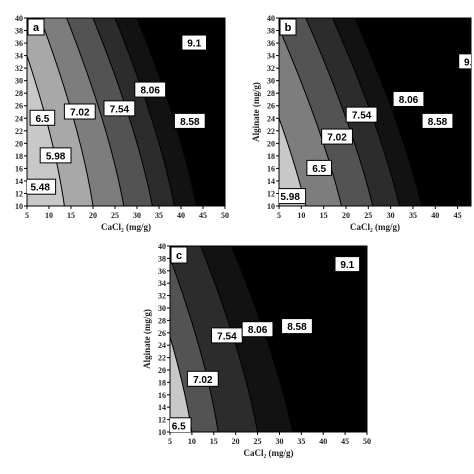  What do you see at coordinates (162, 333) in the screenshot?
I see `y-tick-label: 26` at bounding box center [162, 333].